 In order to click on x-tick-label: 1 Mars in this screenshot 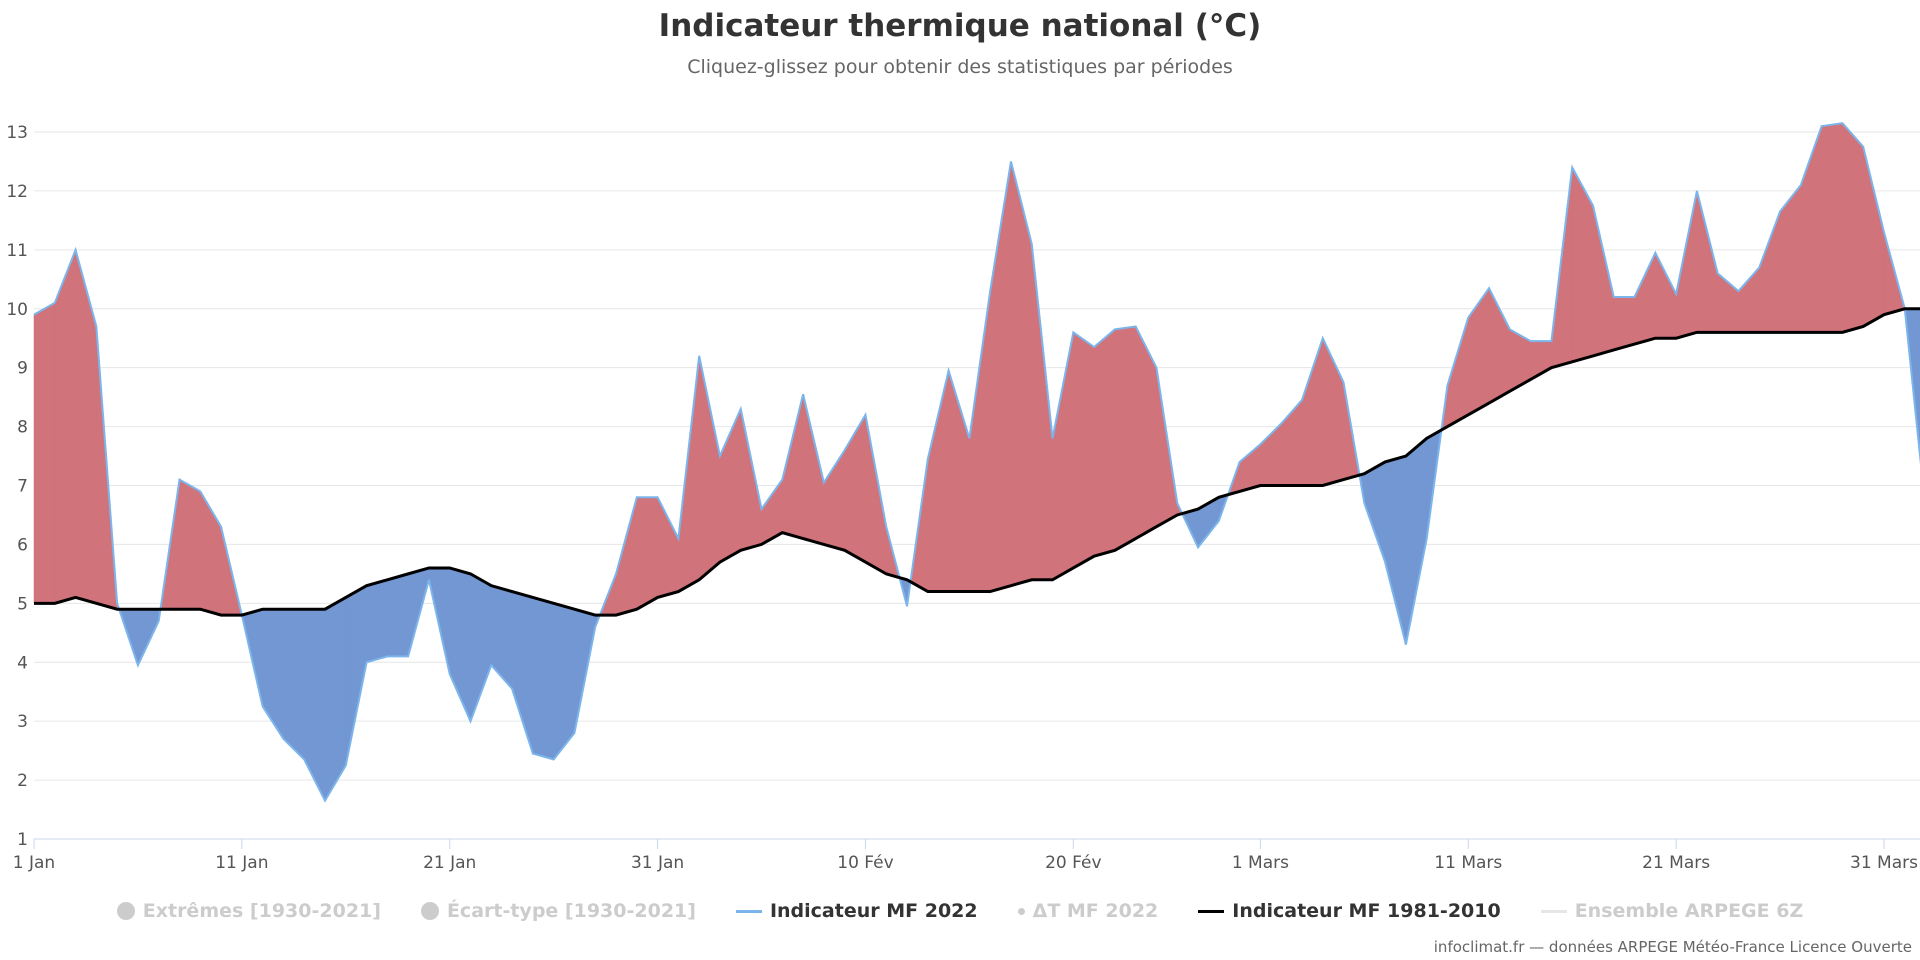, I will do `click(1260, 863)`.